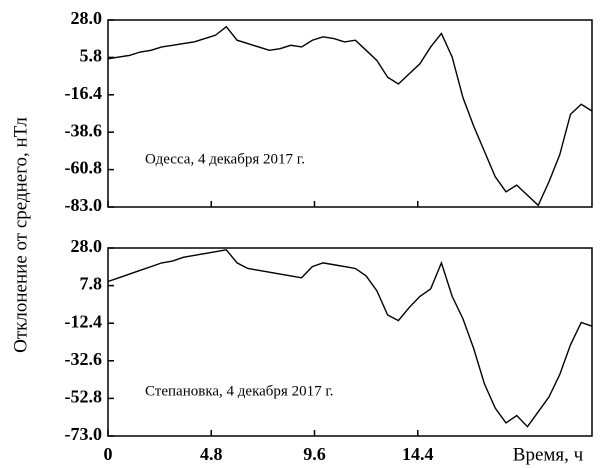 The width and height of the screenshot is (604, 468). Describe the element at coordinates (91, 284) in the screenshot. I see `y-tick-label: 7.8` at that location.